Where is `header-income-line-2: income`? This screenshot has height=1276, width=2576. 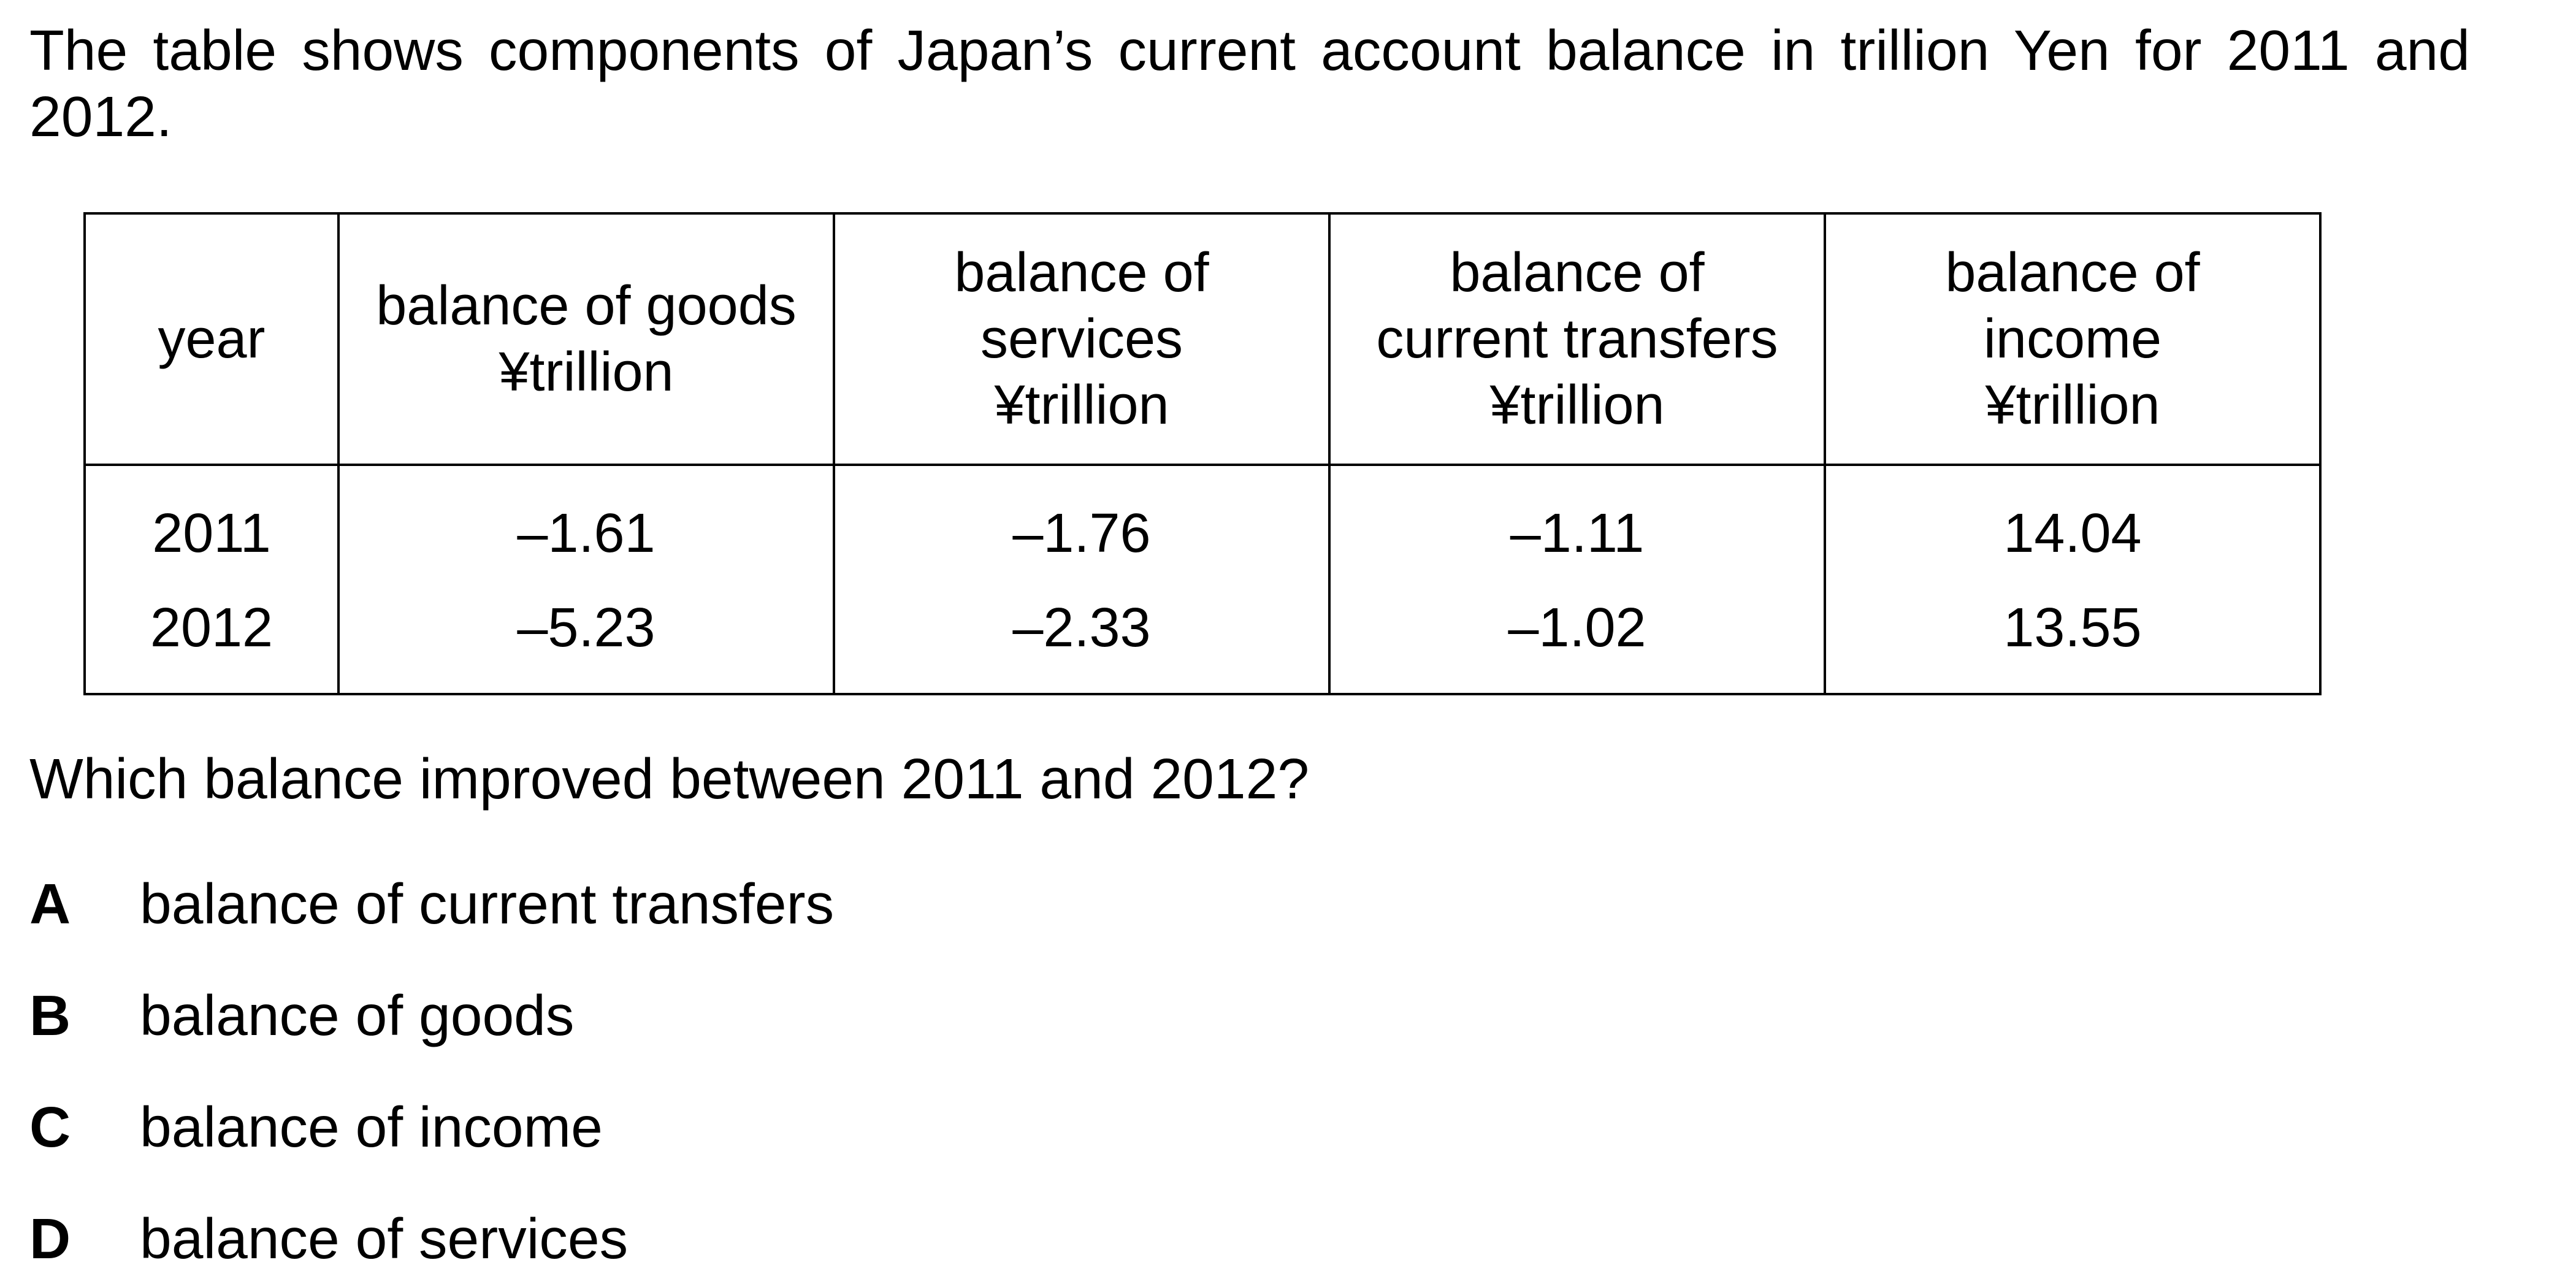
header-income-line-2: income is located at coordinates (2072, 339).